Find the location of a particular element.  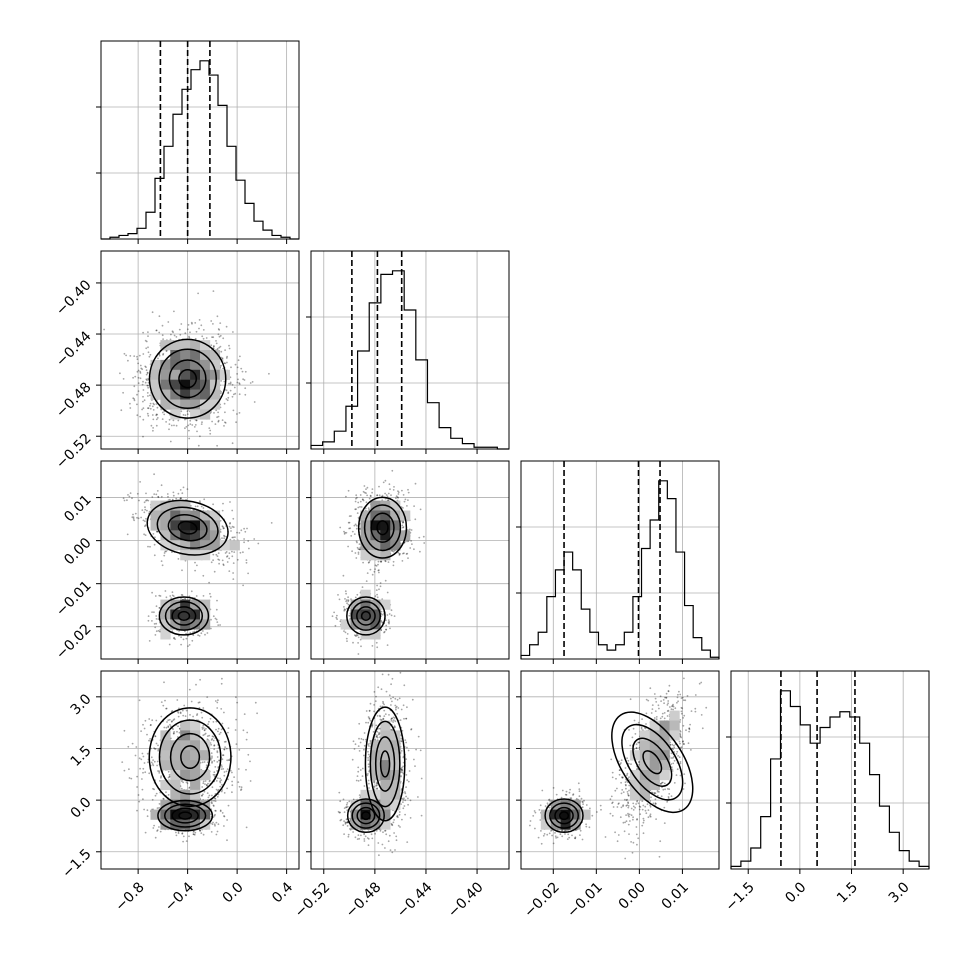

axes-frame is located at coordinates (830, 770).